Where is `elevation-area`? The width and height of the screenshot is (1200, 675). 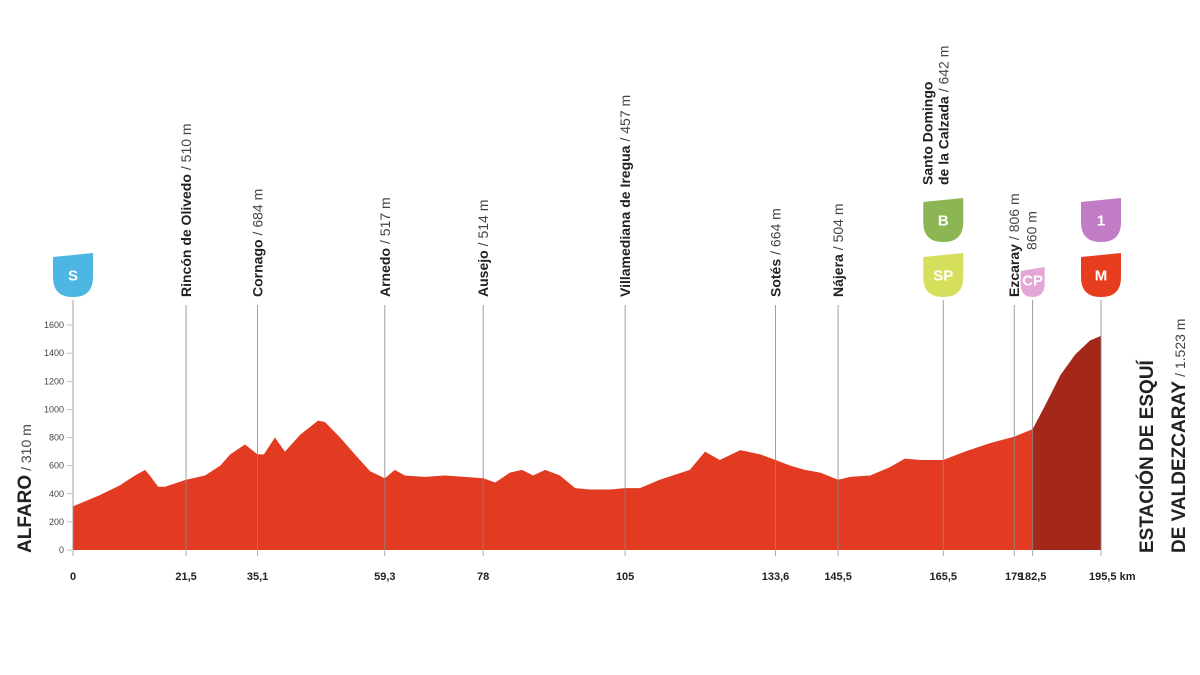
elevation-area is located at coordinates (1066, 442).